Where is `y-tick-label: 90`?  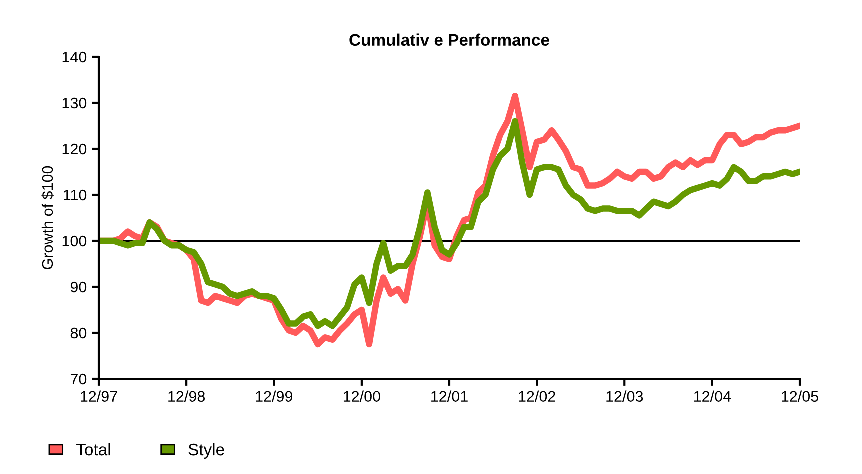 y-tick-label: 90 is located at coordinates (78, 287).